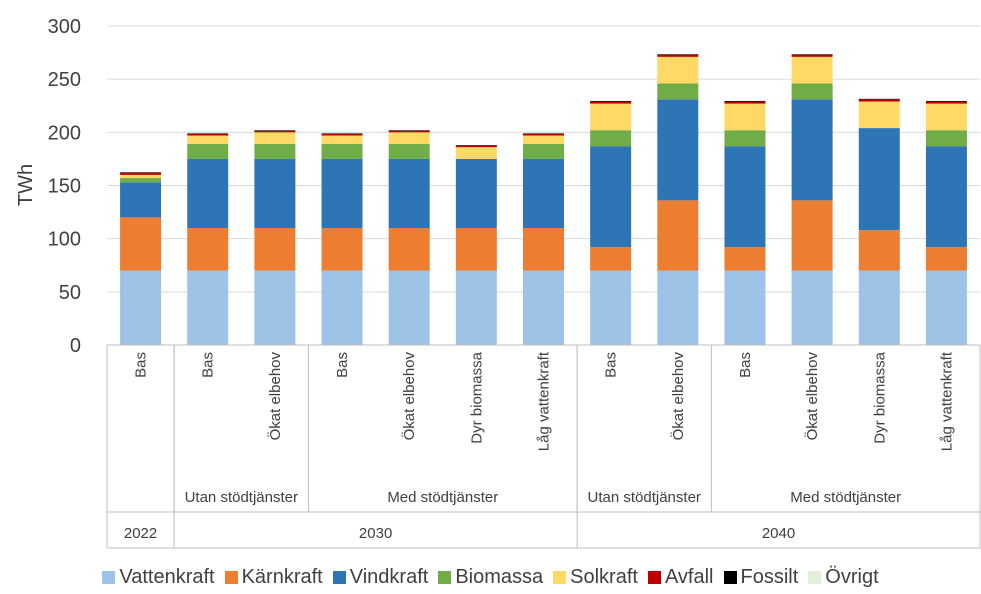 The width and height of the screenshot is (981, 594). Describe the element at coordinates (167, 577) in the screenshot. I see `legend-label: Vattenkraft` at that location.